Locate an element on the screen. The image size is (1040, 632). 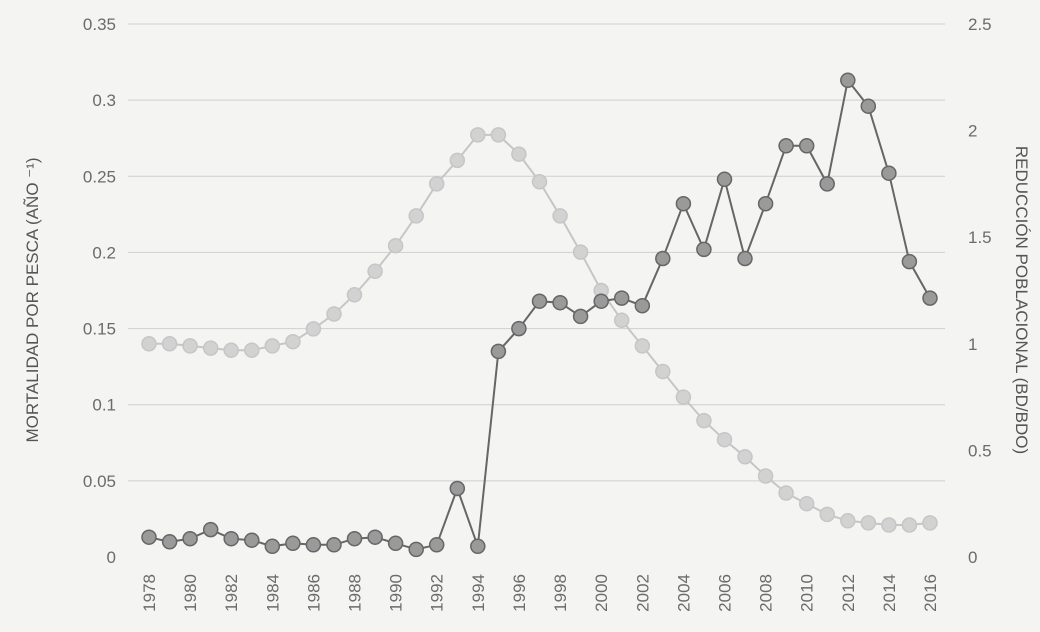
left-y-tick-label: 0.25 is located at coordinates (99, 176).